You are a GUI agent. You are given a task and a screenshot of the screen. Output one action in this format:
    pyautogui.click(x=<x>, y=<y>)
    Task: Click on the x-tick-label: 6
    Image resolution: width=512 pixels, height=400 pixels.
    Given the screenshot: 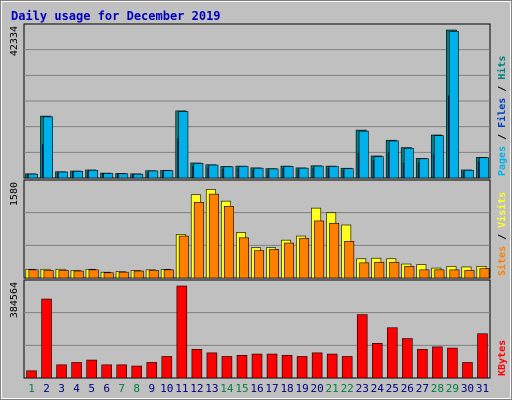 What is the action you would take?
    pyautogui.click(x=106, y=388)
    